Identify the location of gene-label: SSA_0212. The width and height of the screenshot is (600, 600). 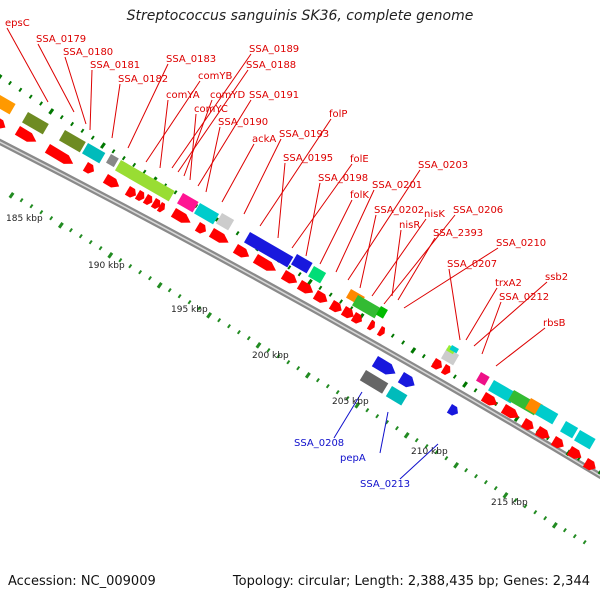
(524, 297).